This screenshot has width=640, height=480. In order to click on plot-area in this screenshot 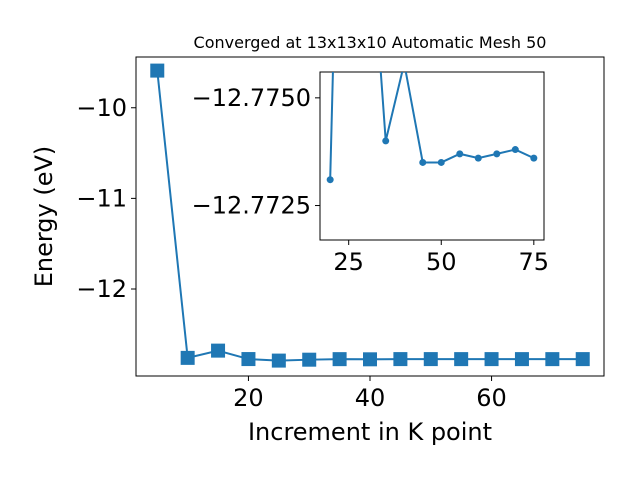, I will do `click(432, 156)`.